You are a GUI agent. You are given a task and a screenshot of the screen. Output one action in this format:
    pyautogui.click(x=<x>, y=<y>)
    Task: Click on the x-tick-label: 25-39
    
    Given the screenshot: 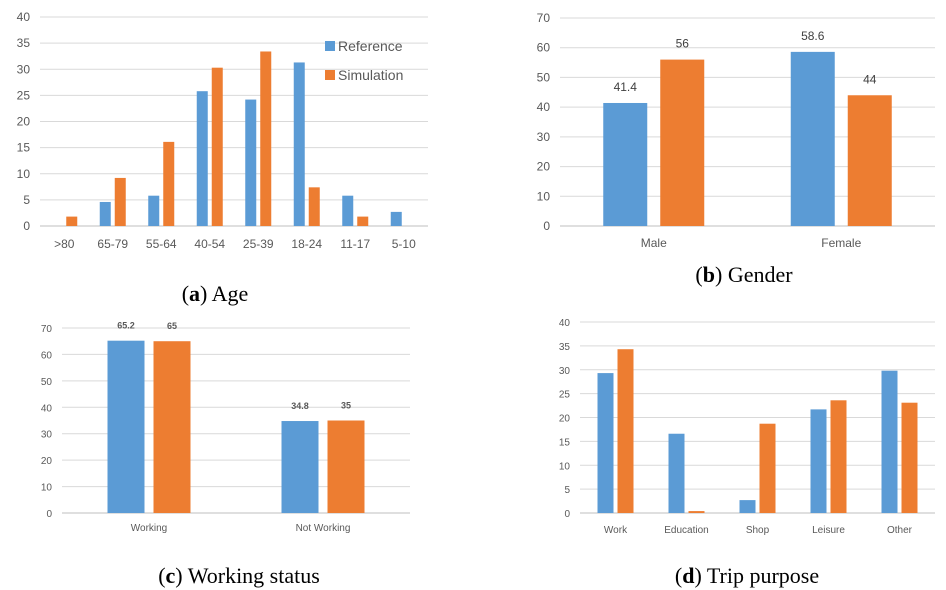 What is the action you would take?
    pyautogui.click(x=258, y=244)
    